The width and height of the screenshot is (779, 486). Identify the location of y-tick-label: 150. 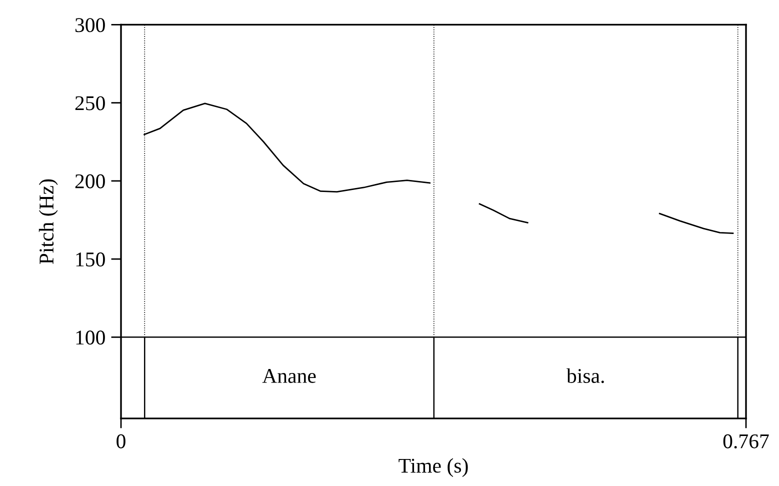
(90, 259).